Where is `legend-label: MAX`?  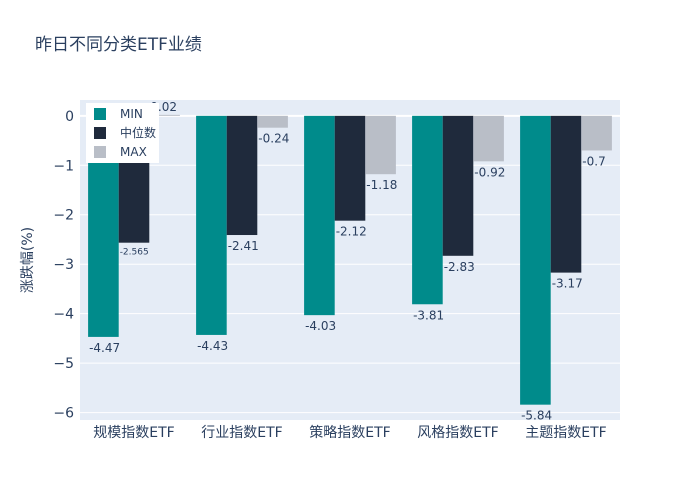
legend-label: MAX is located at coordinates (133, 152).